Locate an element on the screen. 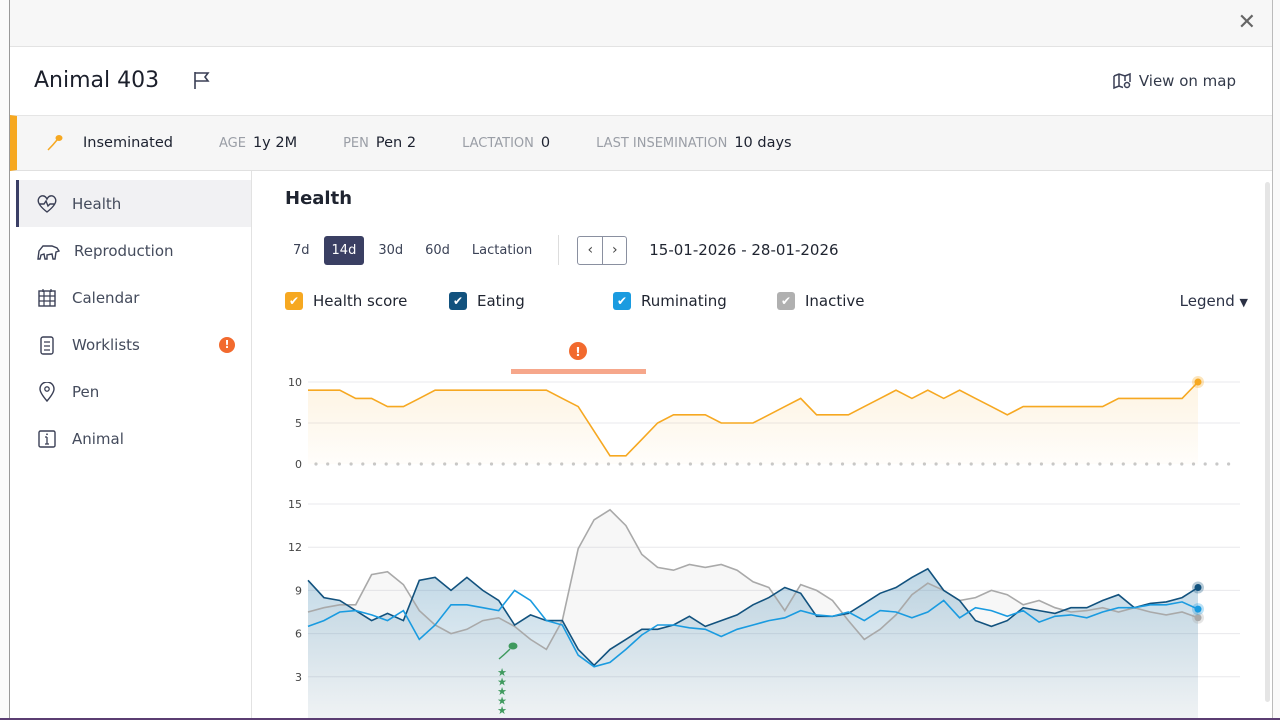 The image size is (1280, 720). age-value: 1y 2M is located at coordinates (275, 143).